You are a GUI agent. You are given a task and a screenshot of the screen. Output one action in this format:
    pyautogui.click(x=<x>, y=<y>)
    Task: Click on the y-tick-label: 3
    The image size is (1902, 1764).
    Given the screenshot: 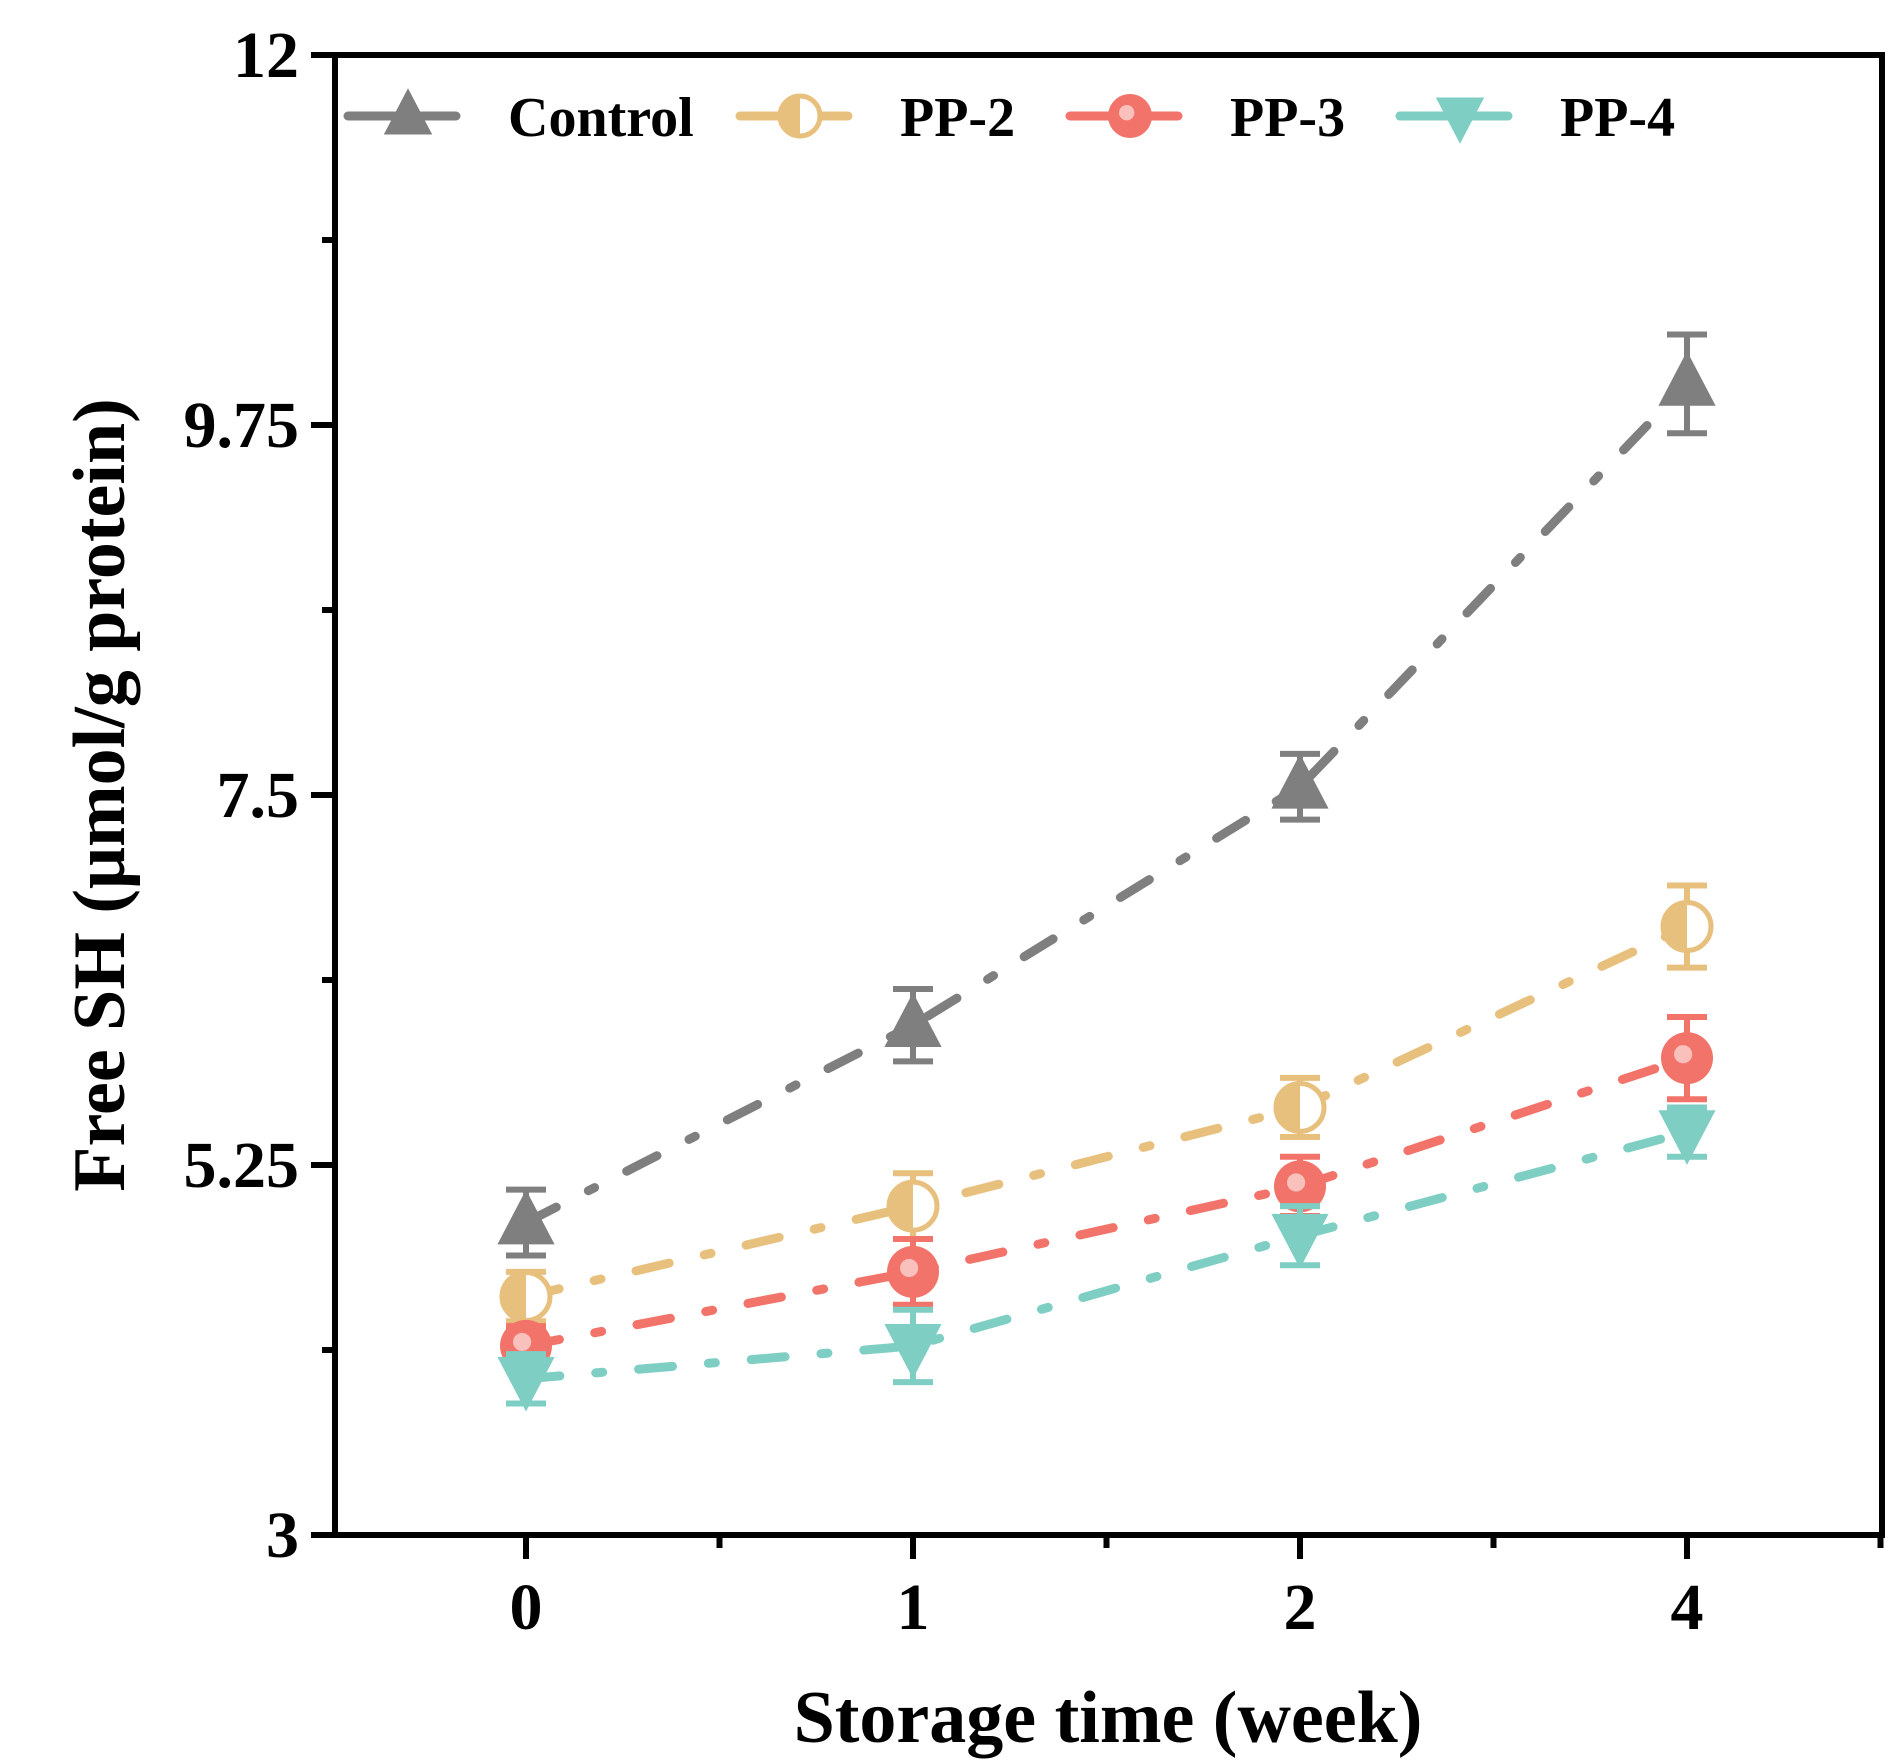 What is the action you would take?
    pyautogui.click(x=282, y=1535)
    